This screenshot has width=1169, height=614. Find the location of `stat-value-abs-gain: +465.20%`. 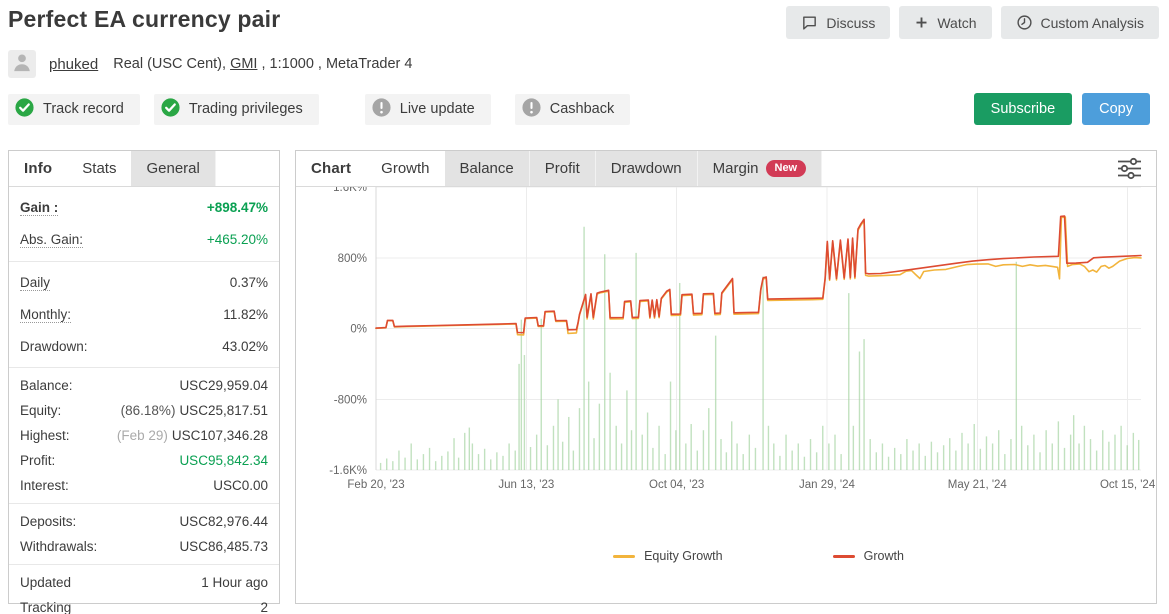

stat-value-abs-gain: +465.20% is located at coordinates (237, 239).